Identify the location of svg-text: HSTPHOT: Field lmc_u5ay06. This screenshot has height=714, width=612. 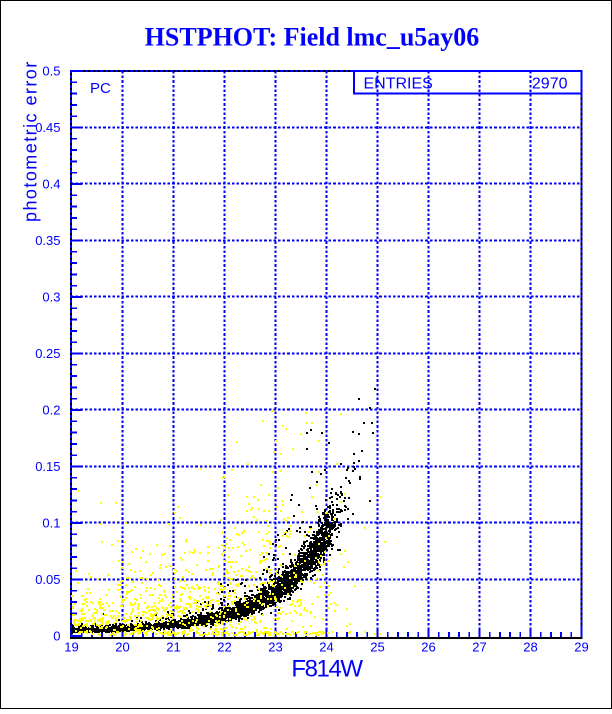
(312, 36).